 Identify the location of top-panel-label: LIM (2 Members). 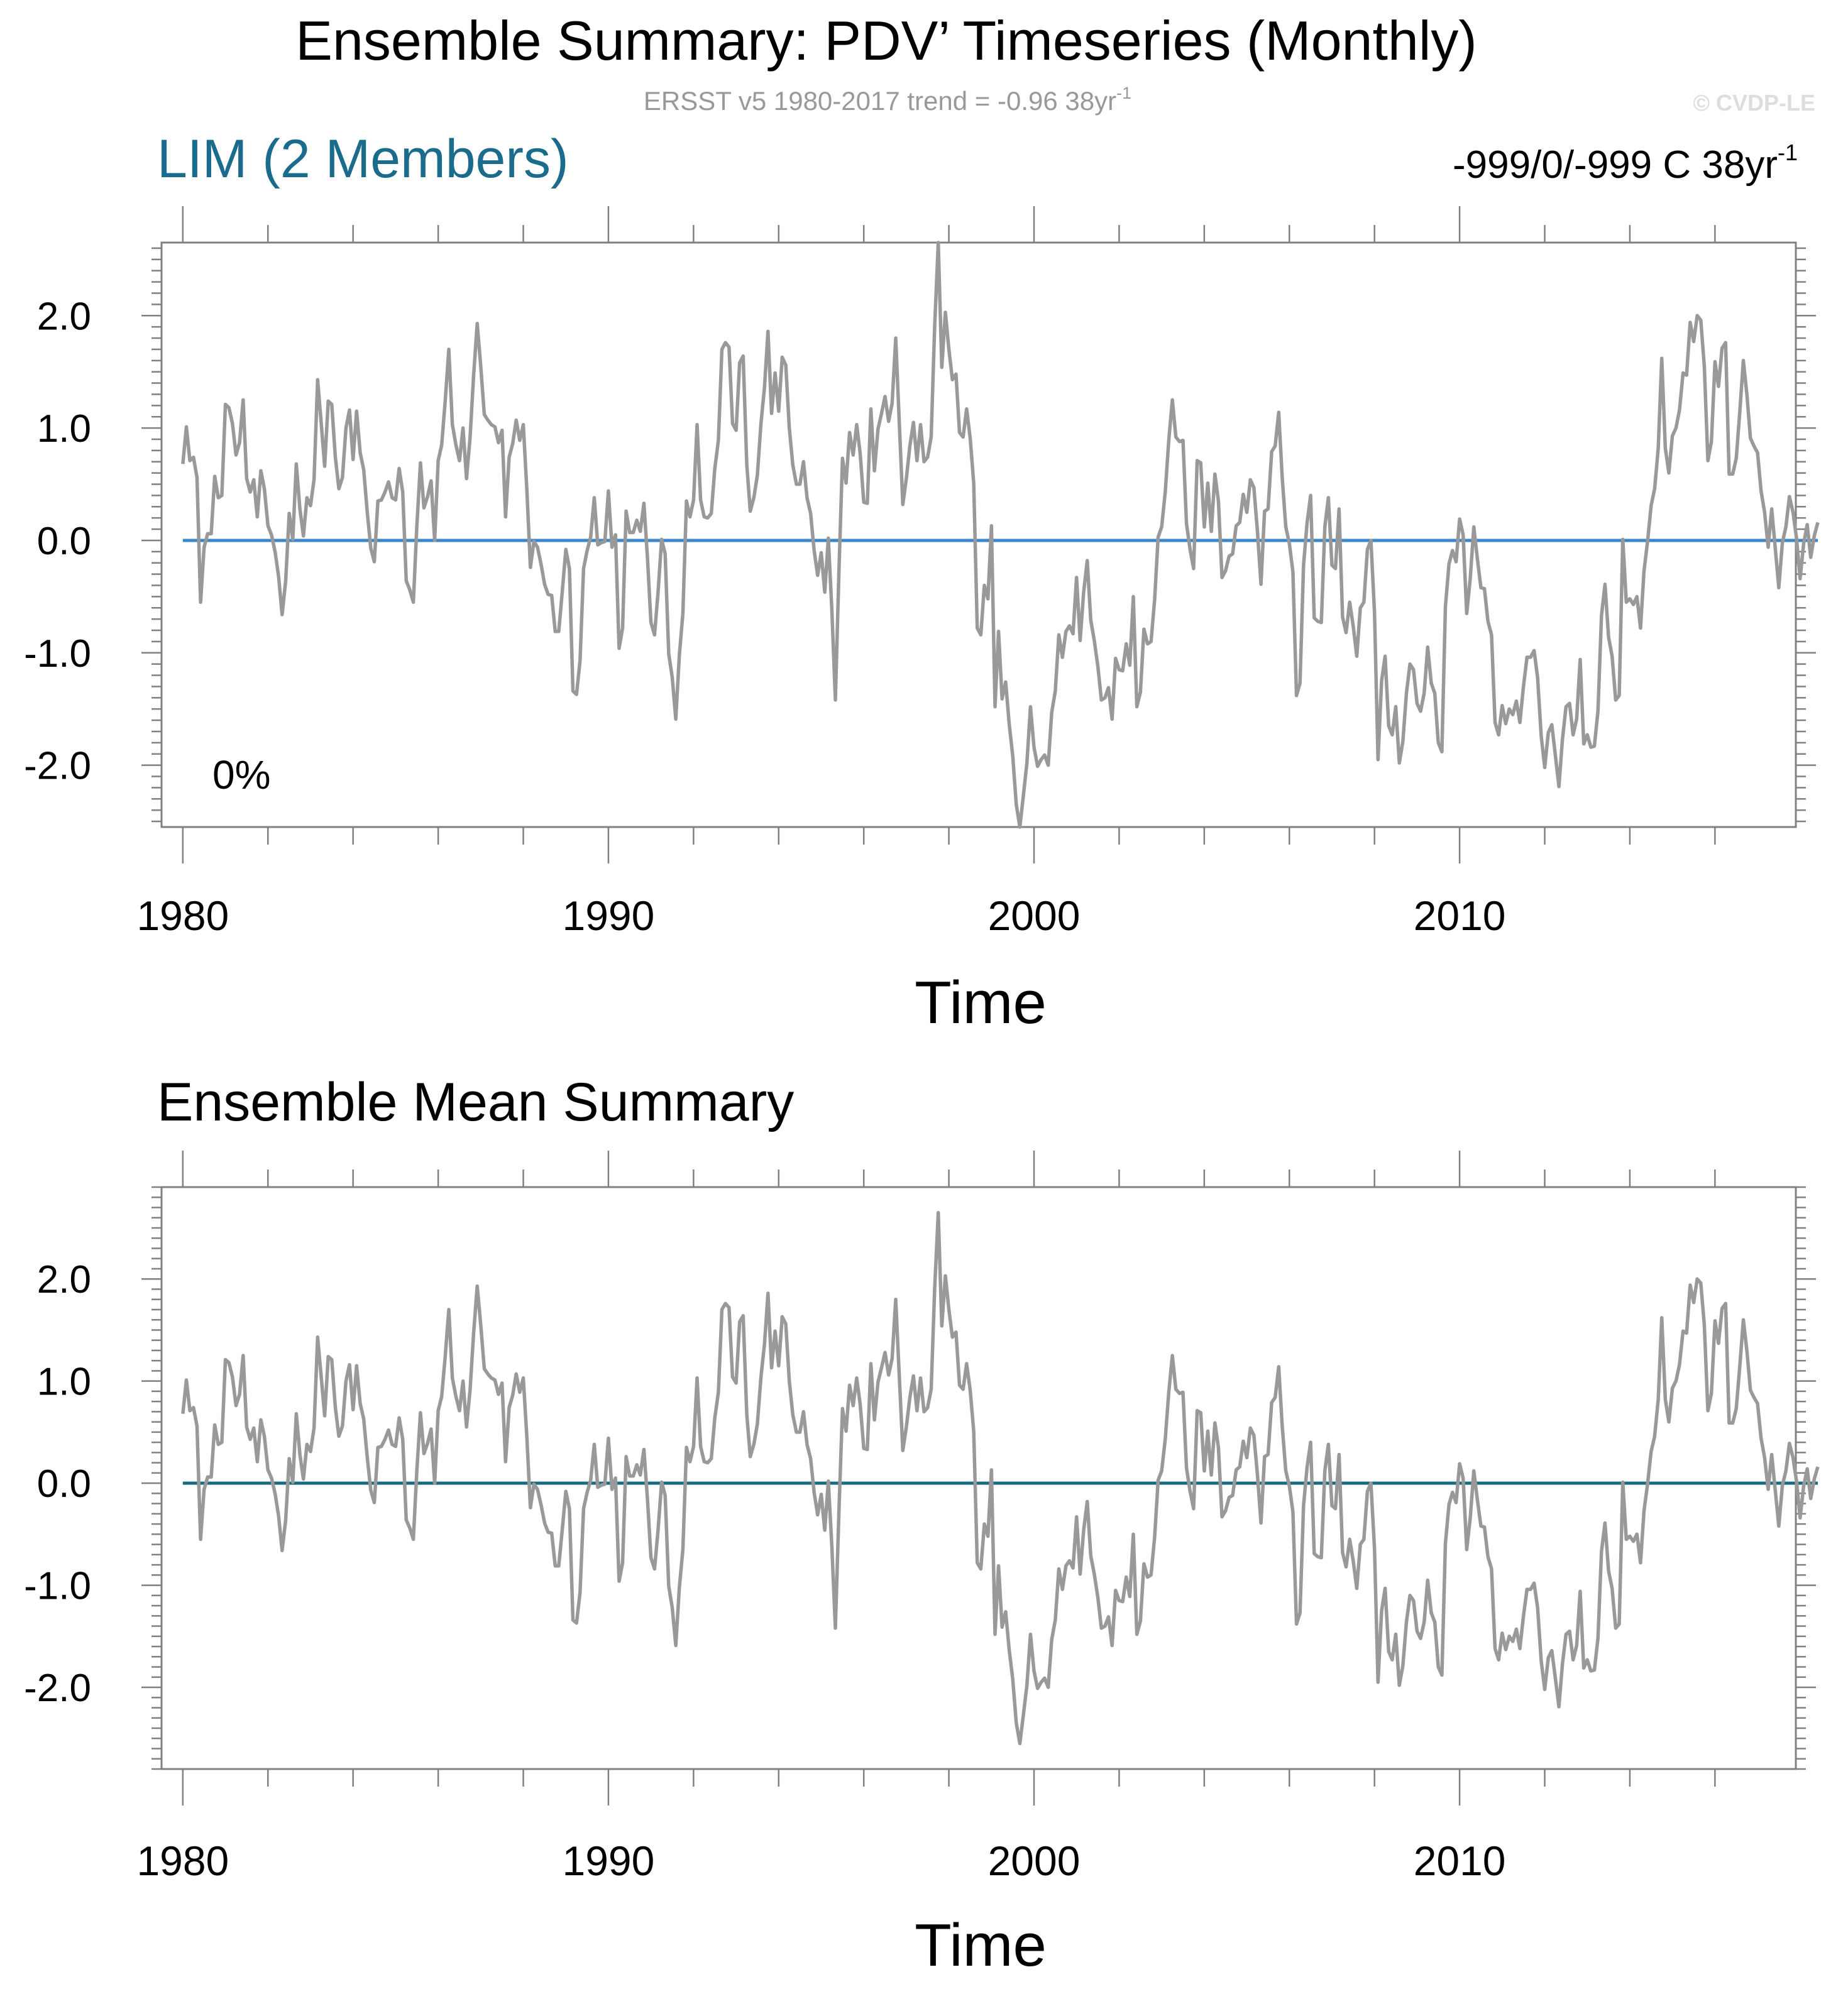
(363, 159).